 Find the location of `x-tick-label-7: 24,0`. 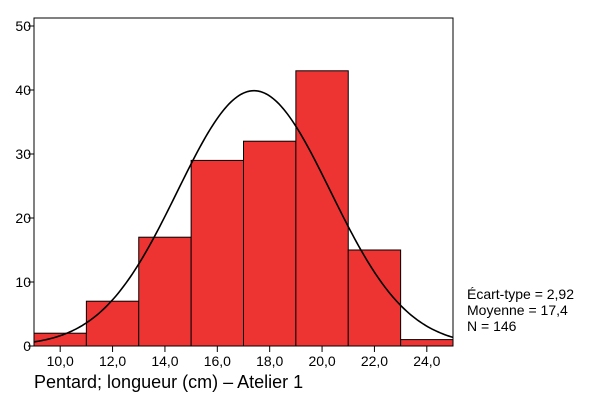

x-tick-label-7: 24,0 is located at coordinates (426, 361).